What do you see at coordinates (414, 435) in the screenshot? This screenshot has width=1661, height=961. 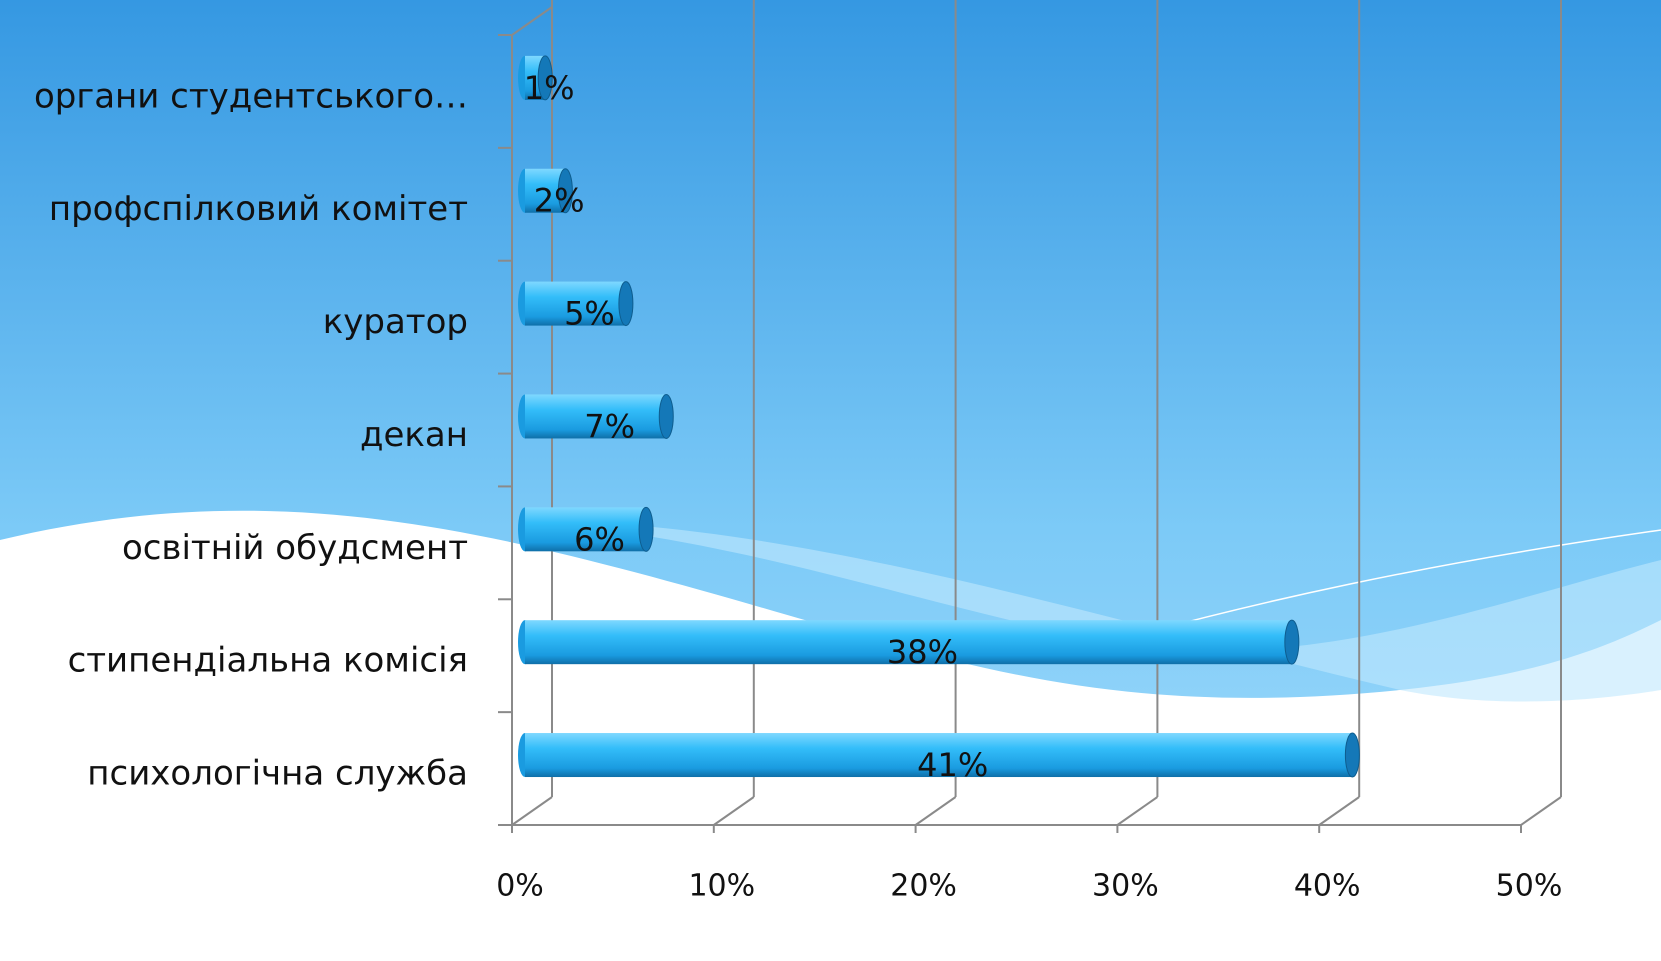 I see `y-tick-label: декан` at bounding box center [414, 435].